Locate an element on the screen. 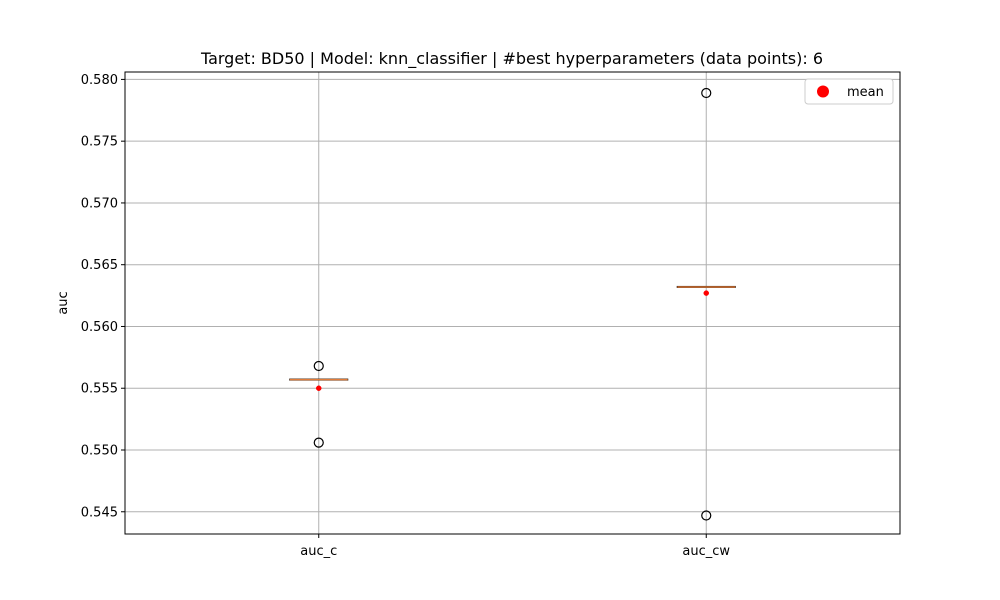  legend: mean is located at coordinates (849, 91).